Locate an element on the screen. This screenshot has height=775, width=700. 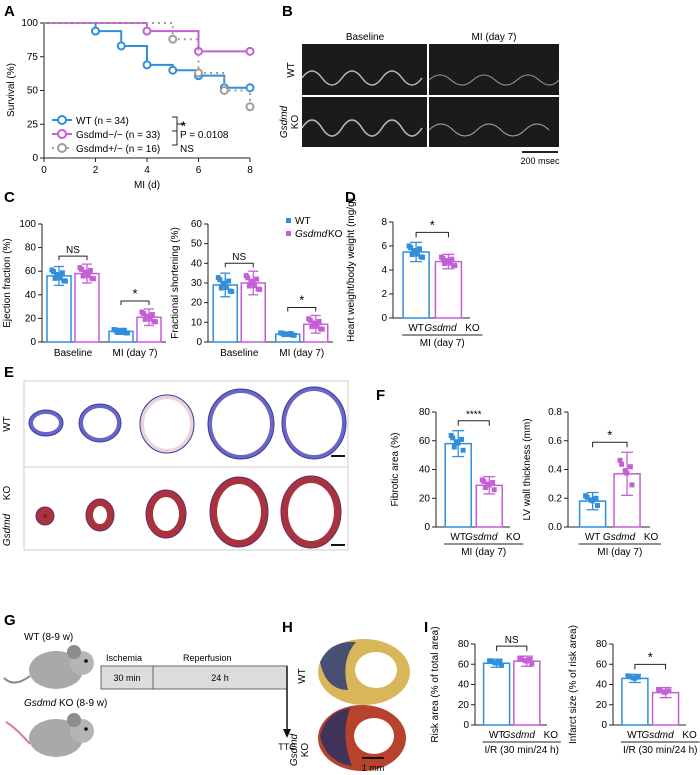
stat-bracket-ko is located at coordinates (175, 124).